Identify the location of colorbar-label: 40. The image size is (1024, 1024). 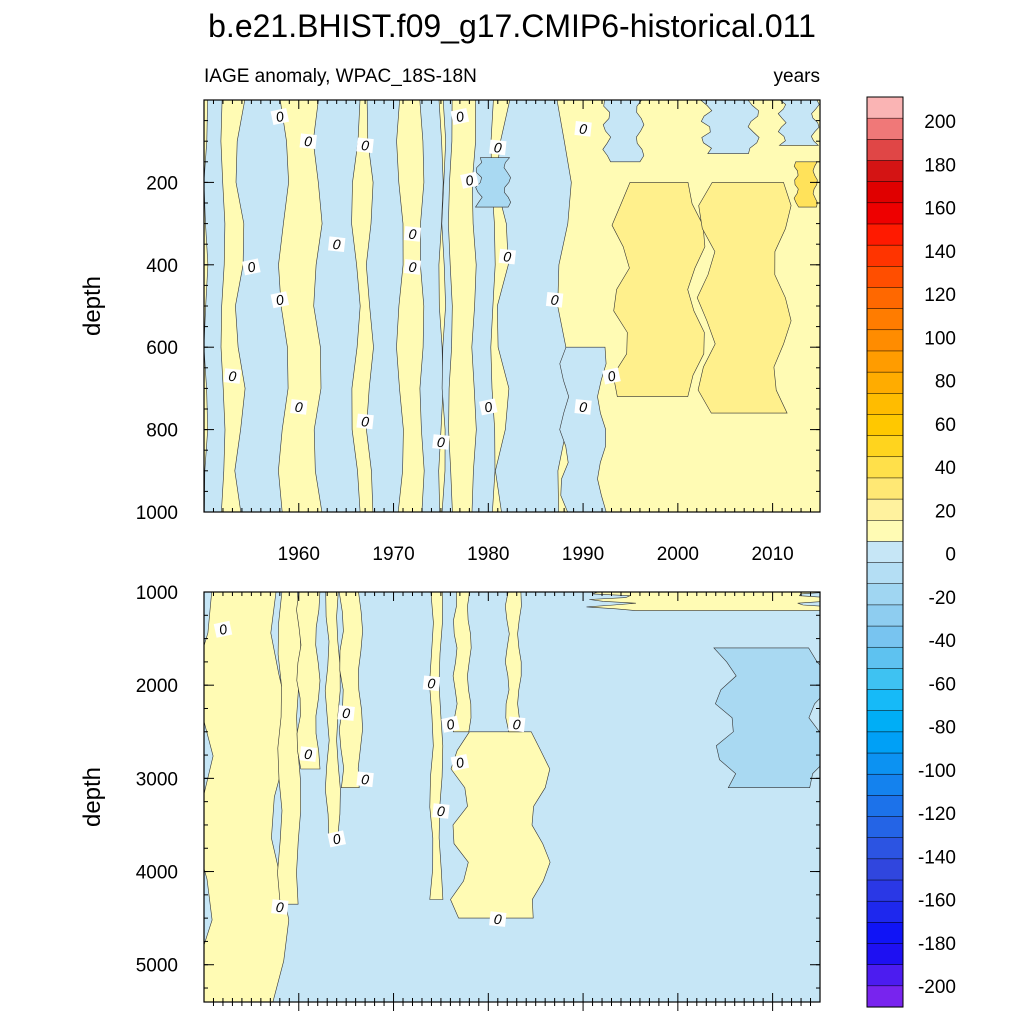
(945, 468).